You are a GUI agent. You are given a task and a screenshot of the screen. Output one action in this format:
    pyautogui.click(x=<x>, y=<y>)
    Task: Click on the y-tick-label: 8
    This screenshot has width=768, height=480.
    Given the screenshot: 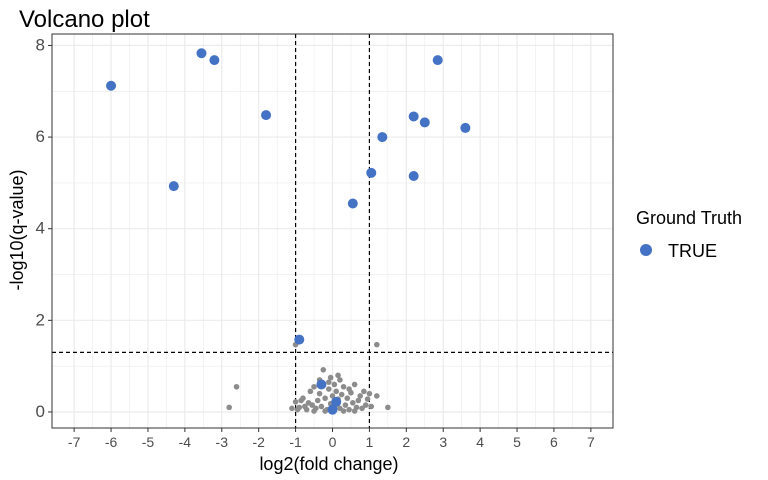 What is the action you would take?
    pyautogui.click(x=40, y=44)
    